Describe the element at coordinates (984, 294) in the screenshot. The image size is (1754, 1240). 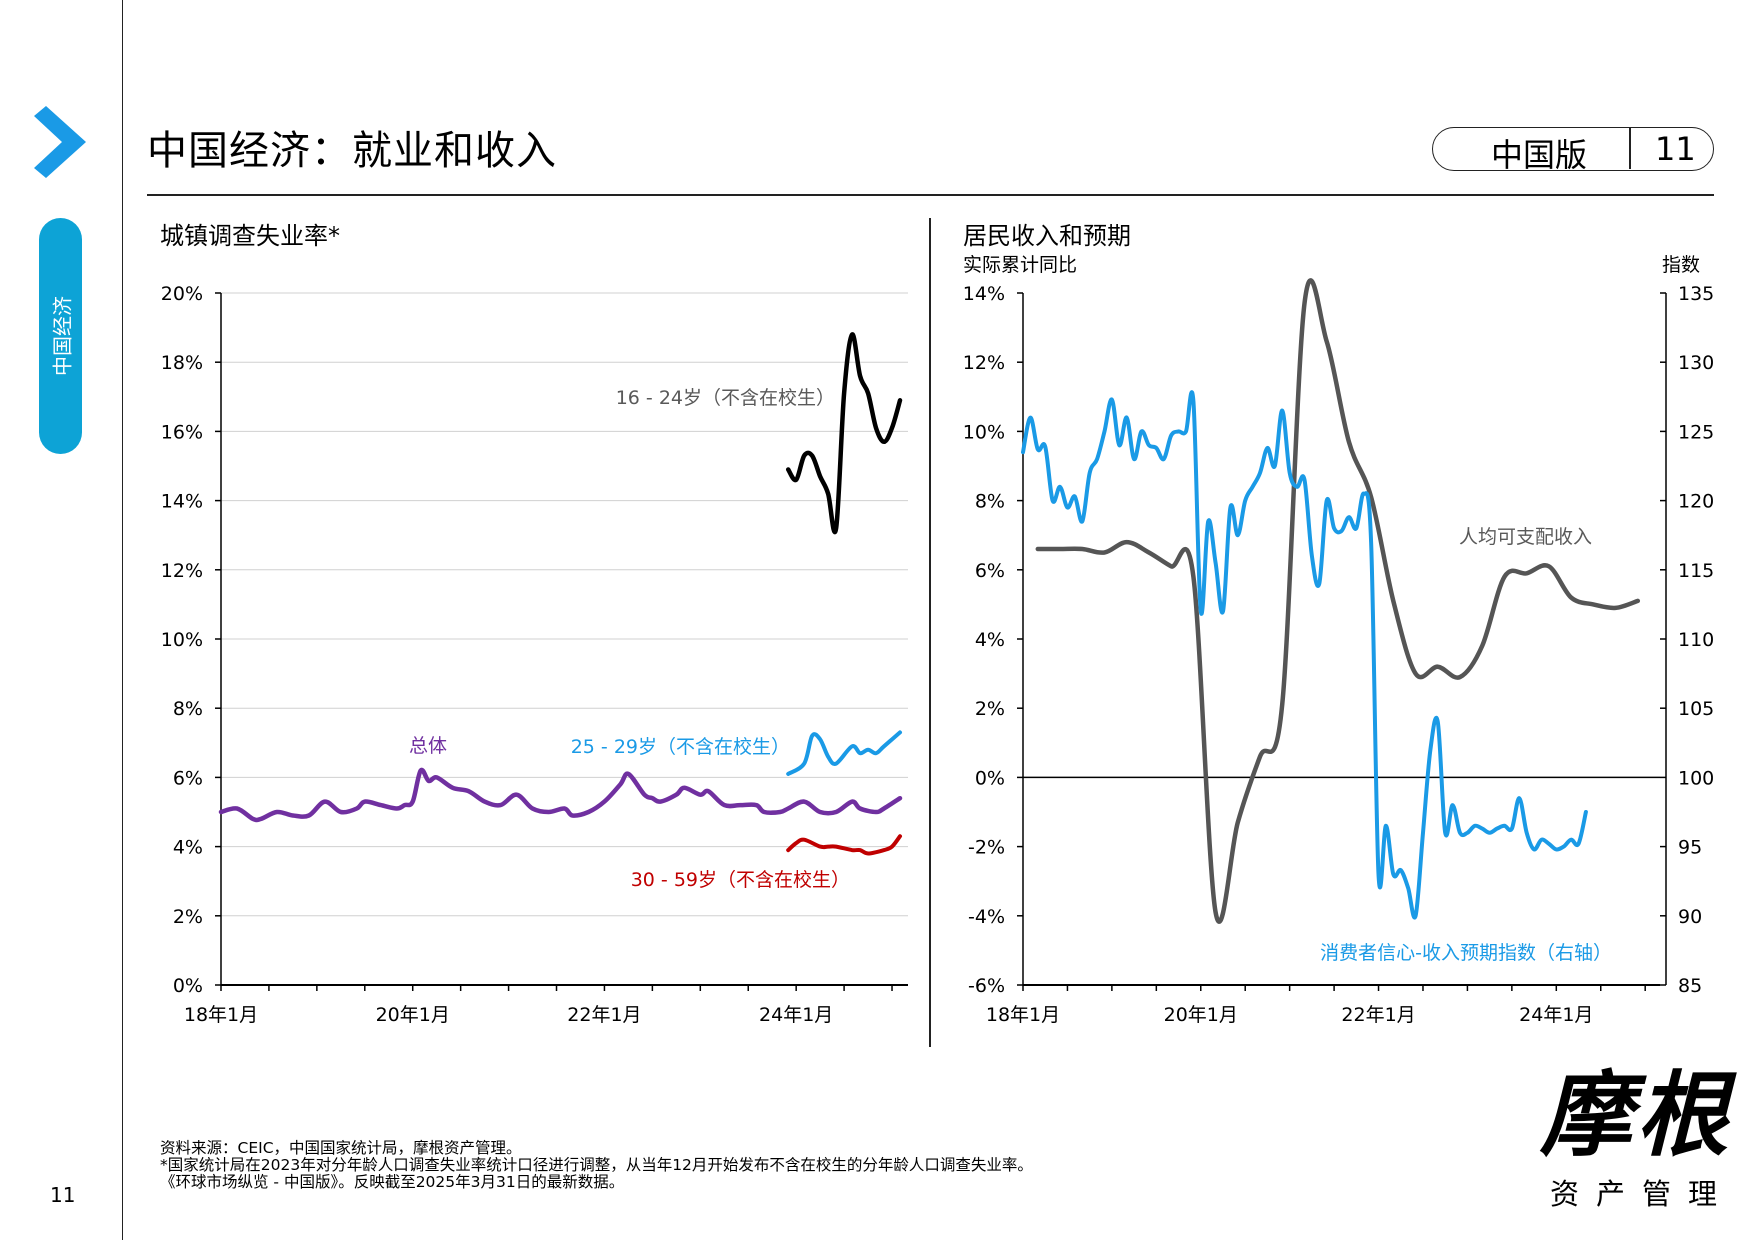
I see `y-tick-label-left: 14%` at that location.